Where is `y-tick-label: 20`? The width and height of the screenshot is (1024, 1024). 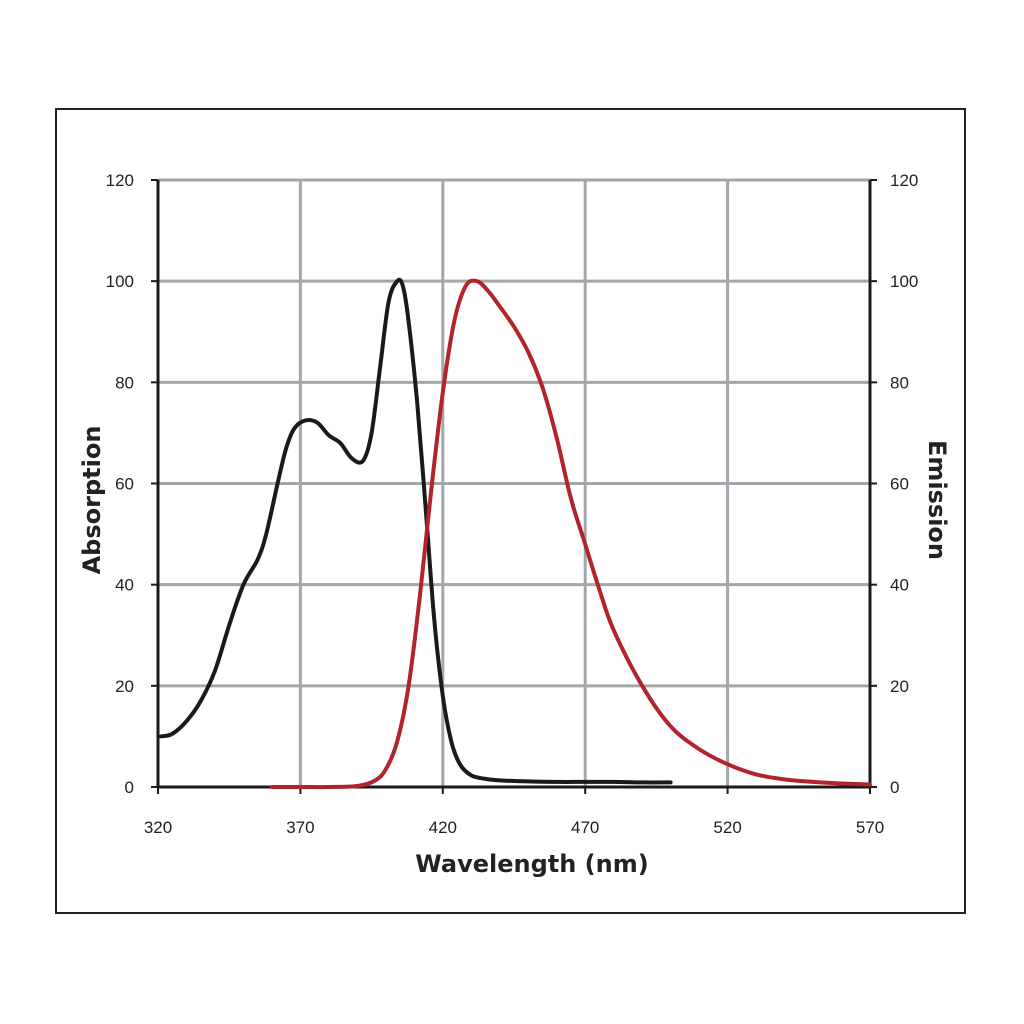
y-tick-label: 20 is located at coordinates (124, 686).